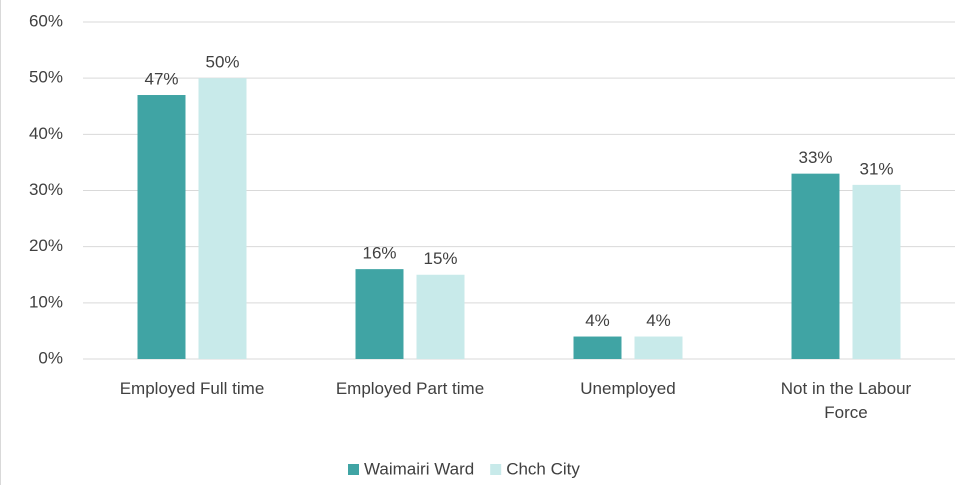  I want to click on y-tick-label: 40%, so click(46, 133).